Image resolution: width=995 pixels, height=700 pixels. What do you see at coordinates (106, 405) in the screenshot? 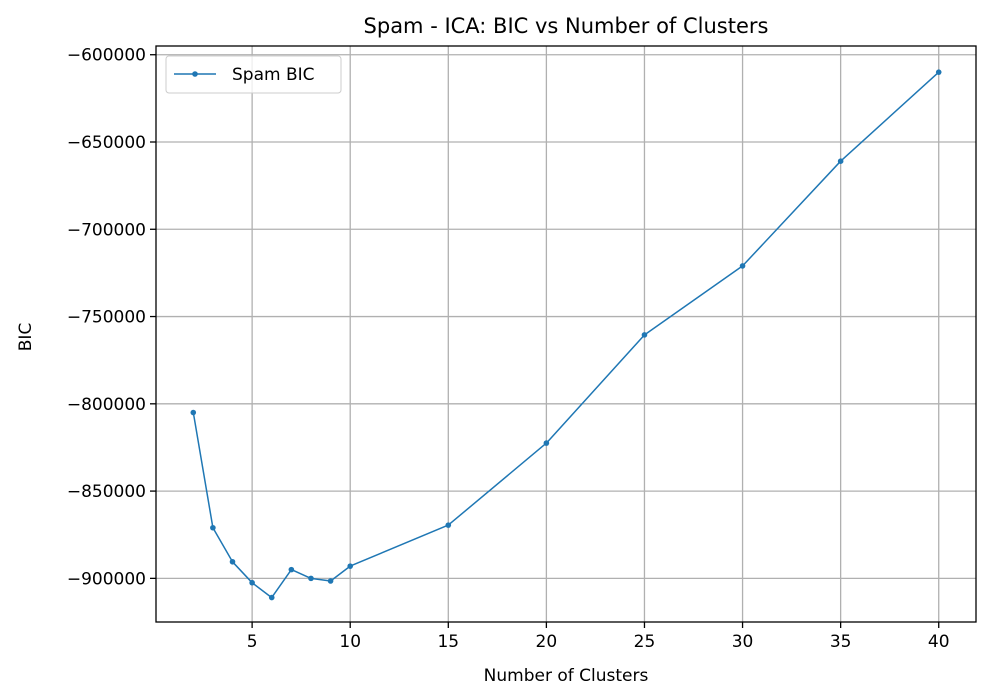
I see `y-tick-label: −800000` at bounding box center [106, 405].